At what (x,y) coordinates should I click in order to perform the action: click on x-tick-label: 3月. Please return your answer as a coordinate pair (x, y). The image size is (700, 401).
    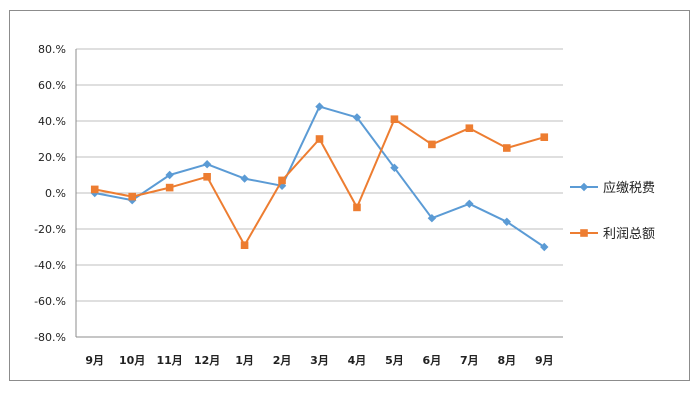
    Looking at the image, I should click on (319, 360).